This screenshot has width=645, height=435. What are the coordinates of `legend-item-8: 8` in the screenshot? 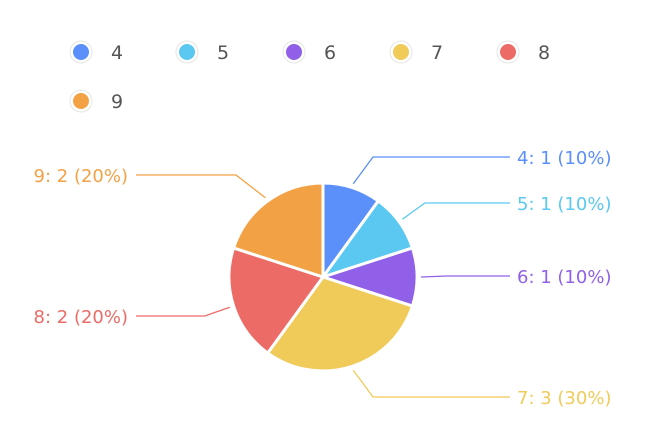 It's located at (523, 52).